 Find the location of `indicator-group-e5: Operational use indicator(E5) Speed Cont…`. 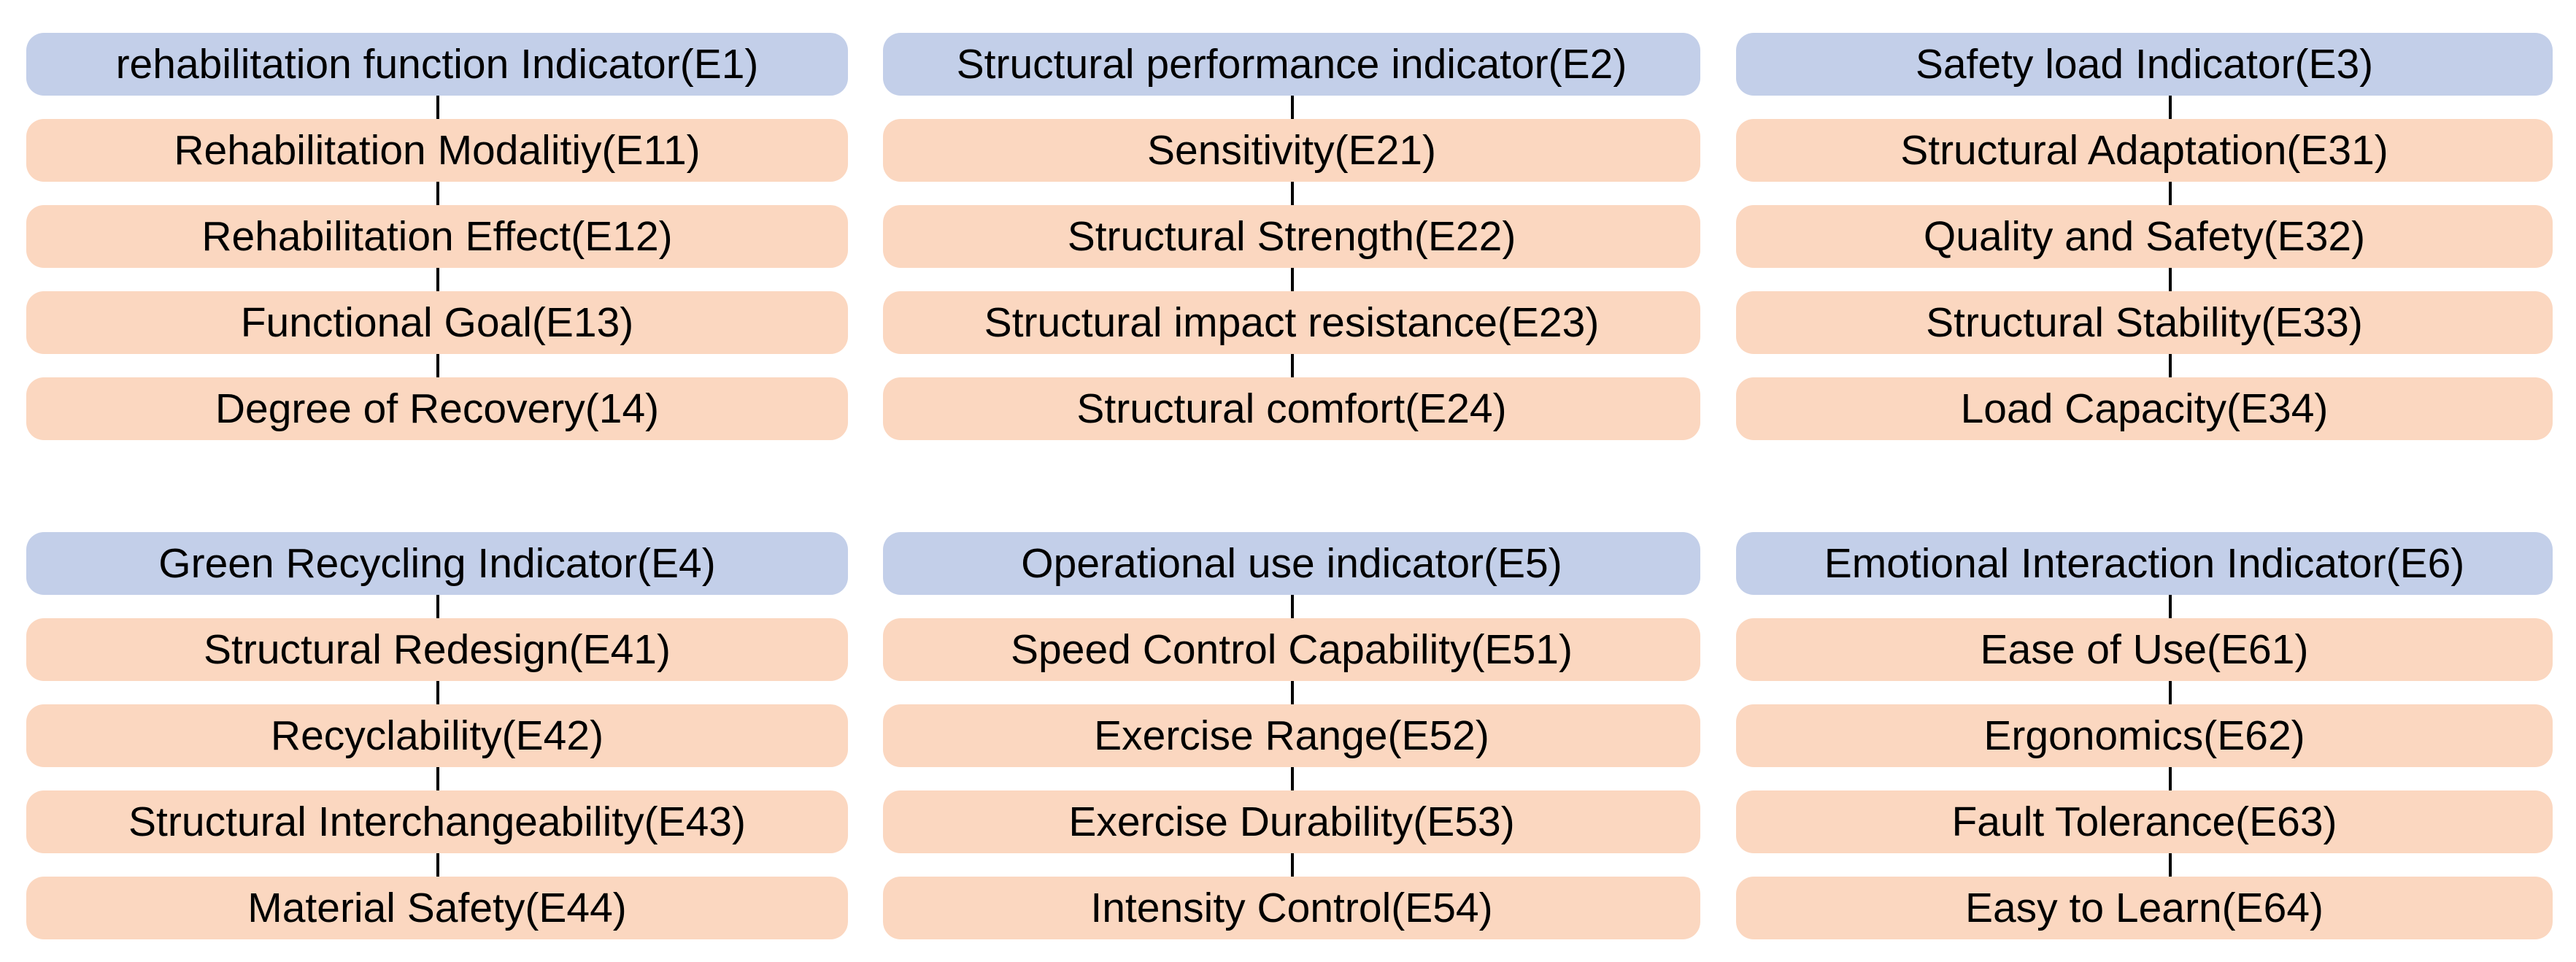

indicator-group-e5: Operational use indicator(E5) Speed Cont… is located at coordinates (1291, 735).